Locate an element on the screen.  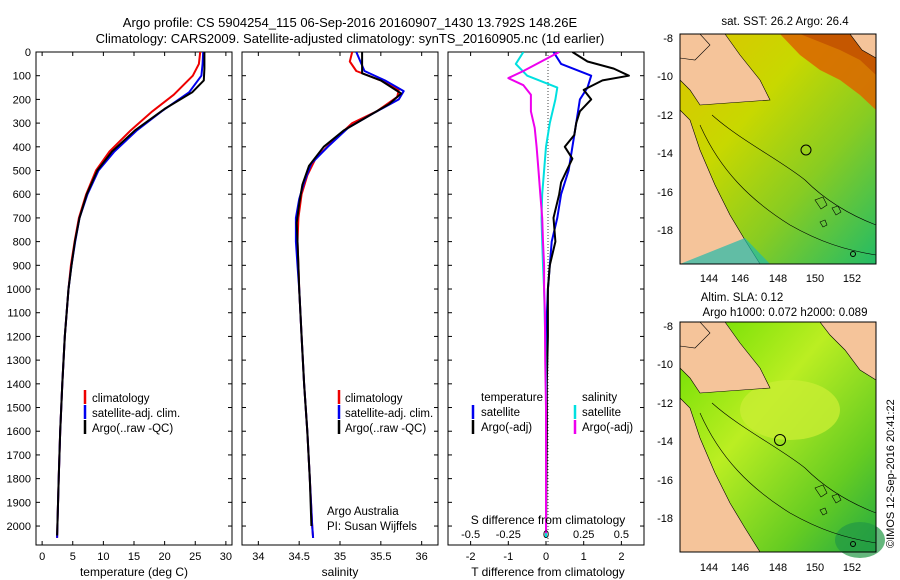
legend-temperature: temperature is located at coordinates (512, 398).